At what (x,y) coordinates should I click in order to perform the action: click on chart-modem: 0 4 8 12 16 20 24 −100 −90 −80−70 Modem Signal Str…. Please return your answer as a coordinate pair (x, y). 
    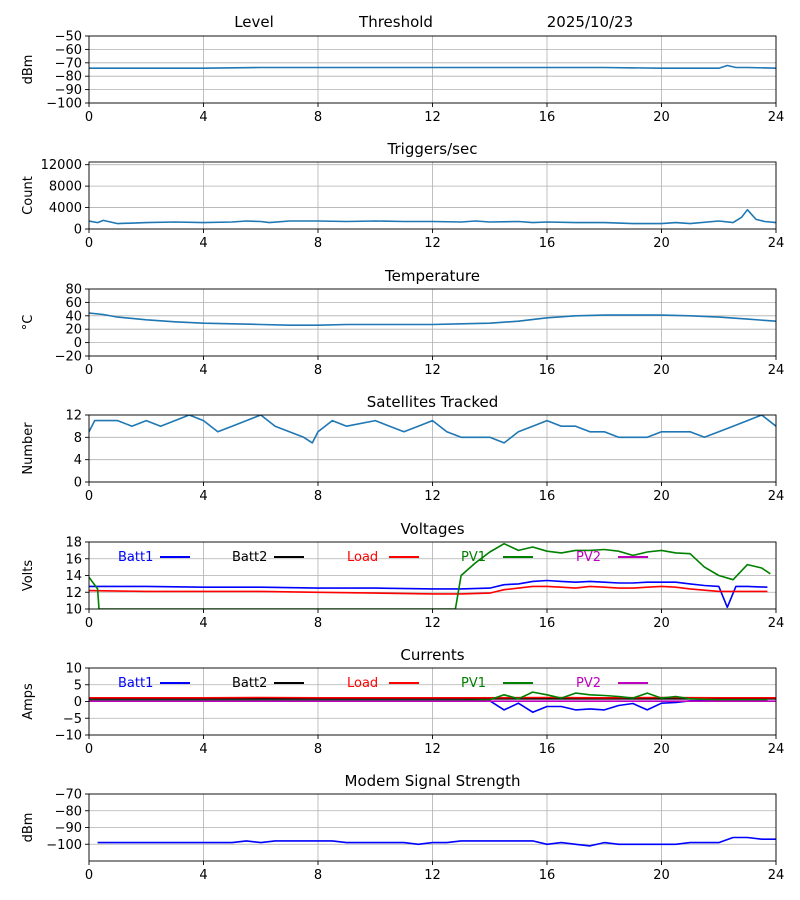
    Looking at the image, I should click on (402, 827).